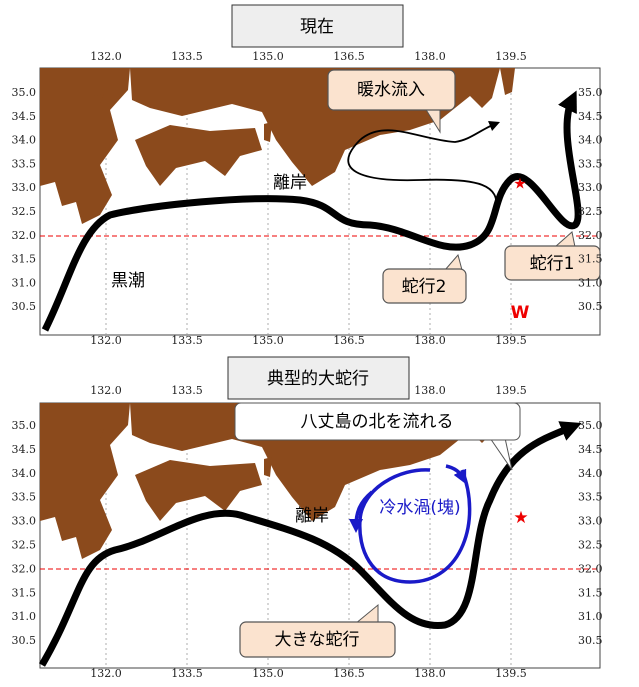 This screenshot has height=687, width=639. Describe the element at coordinates (377, 422) in the screenshot. I see `annotation: 八丈島の北を流れる` at that location.